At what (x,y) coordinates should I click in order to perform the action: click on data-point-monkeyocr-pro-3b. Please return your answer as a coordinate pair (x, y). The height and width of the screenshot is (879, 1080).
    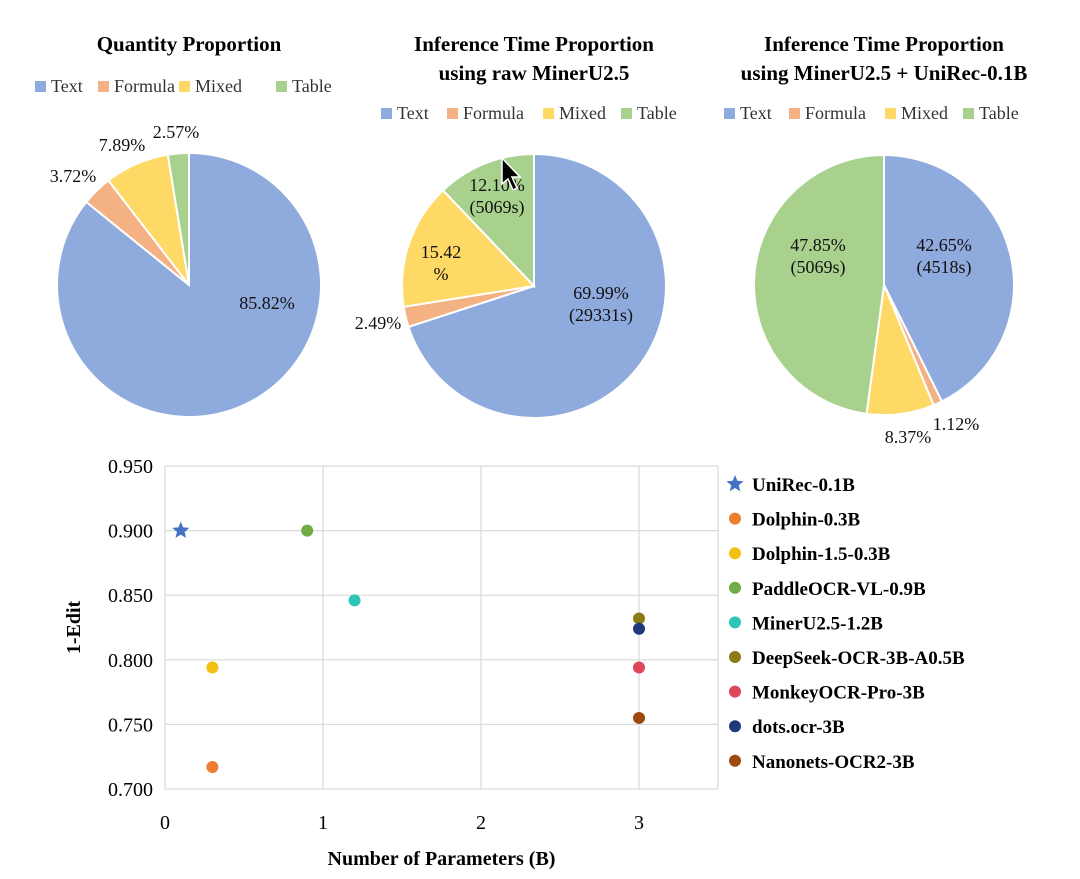
    Looking at the image, I should click on (639, 667).